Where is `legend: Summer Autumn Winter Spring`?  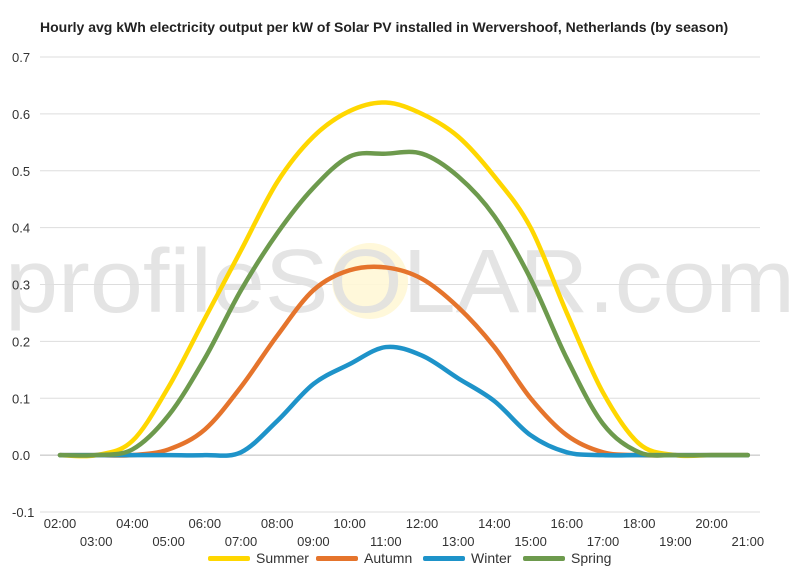 legend: Summer Autumn Winter Spring is located at coordinates (400, 558).